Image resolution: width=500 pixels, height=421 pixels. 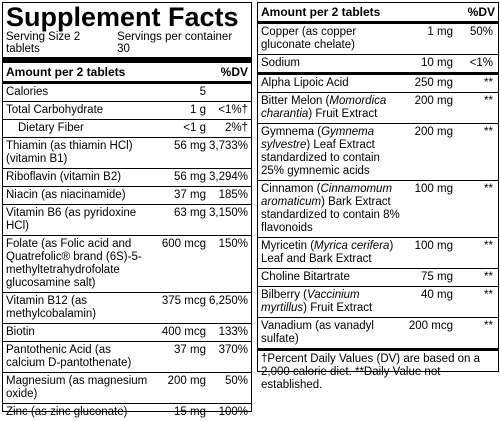 What do you see at coordinates (43, 43) in the screenshot?
I see `serving-size: Serving Size 2 tablets` at bounding box center [43, 43].